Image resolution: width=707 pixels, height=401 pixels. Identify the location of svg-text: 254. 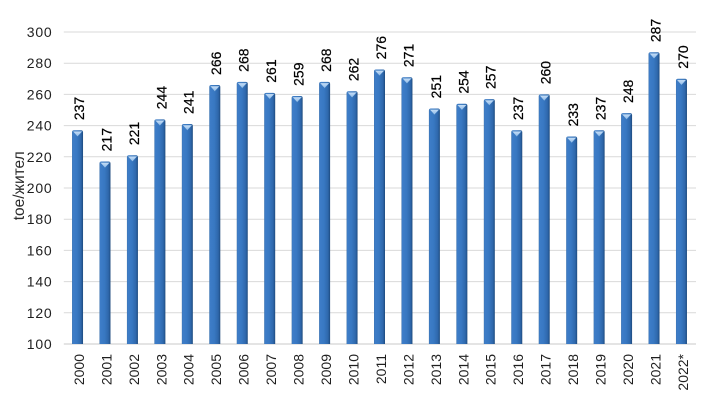
(463, 82).